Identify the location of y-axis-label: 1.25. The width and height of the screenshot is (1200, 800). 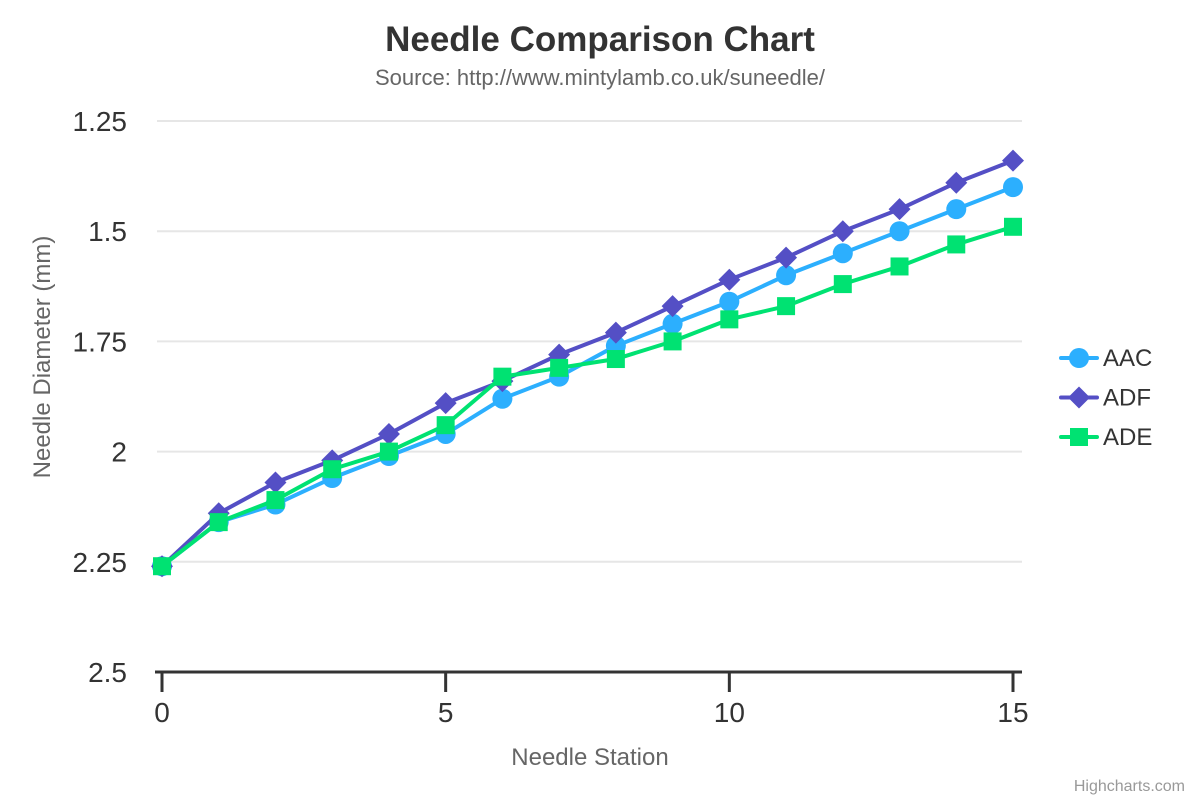
(100, 121).